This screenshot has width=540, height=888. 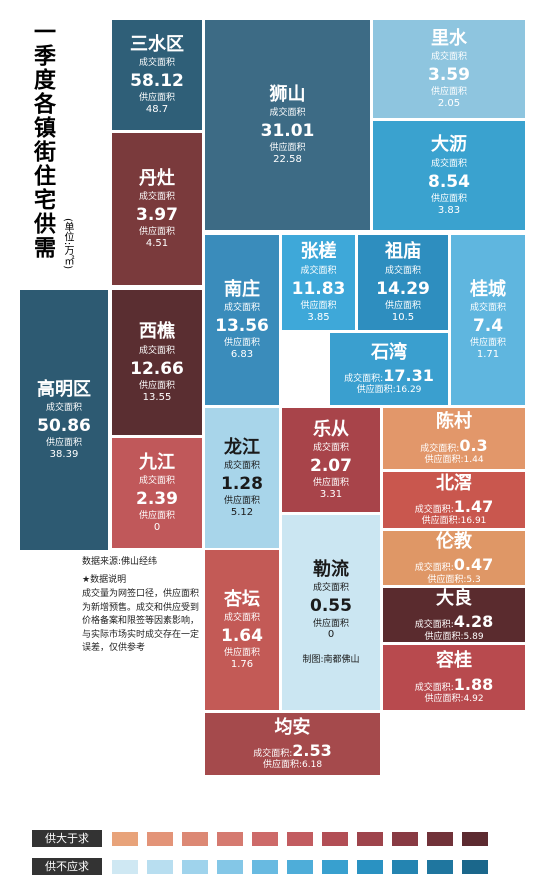 What do you see at coordinates (157, 499) in the screenshot?
I see `deal-value: 2.39` at bounding box center [157, 499].